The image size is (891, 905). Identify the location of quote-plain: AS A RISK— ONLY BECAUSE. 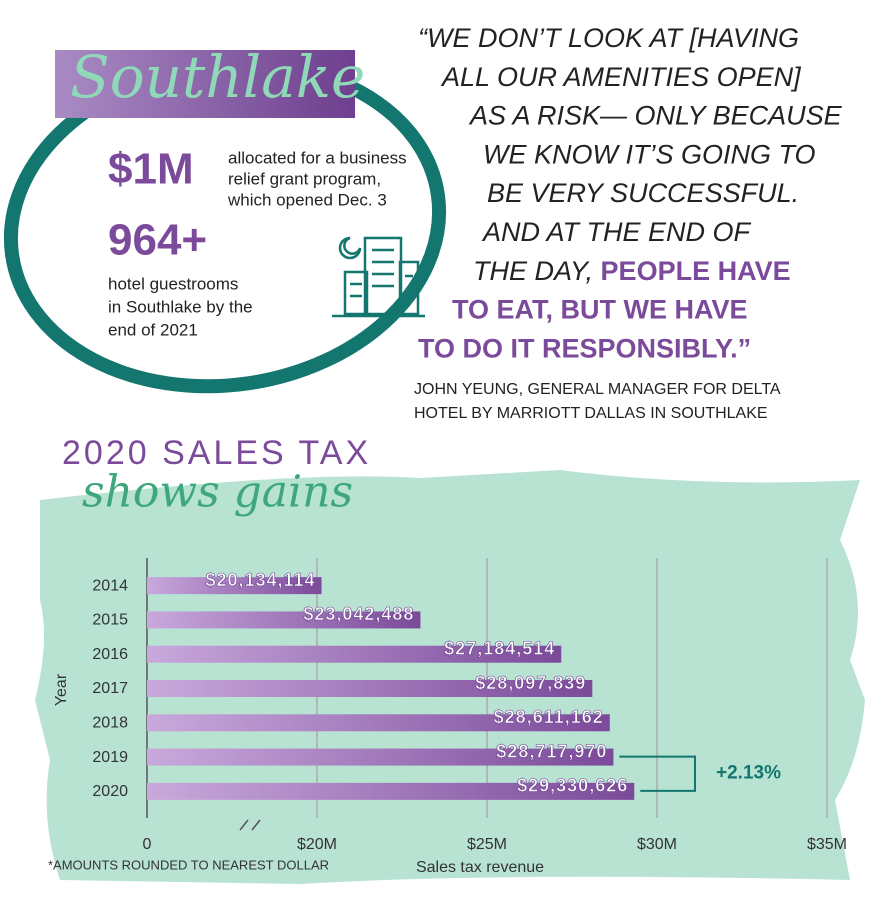
(655, 116).